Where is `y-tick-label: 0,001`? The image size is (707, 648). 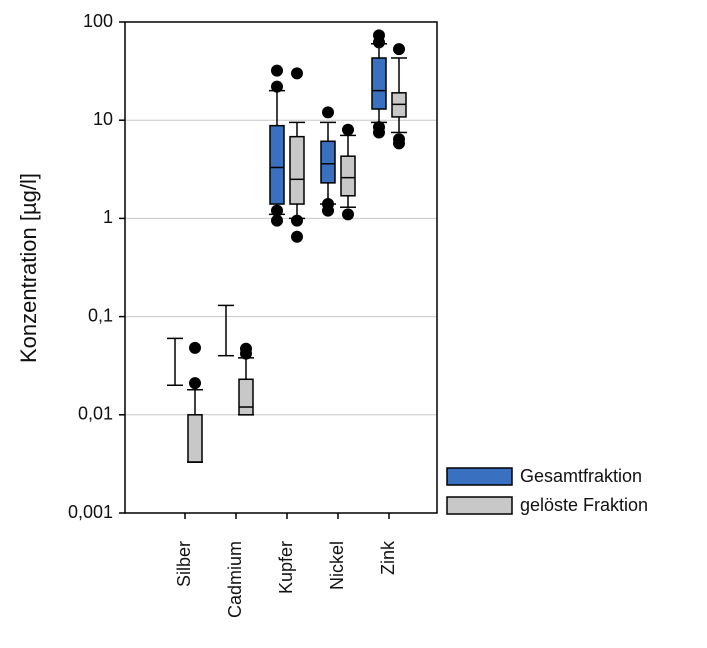 y-tick-label: 0,001 is located at coordinates (90, 512).